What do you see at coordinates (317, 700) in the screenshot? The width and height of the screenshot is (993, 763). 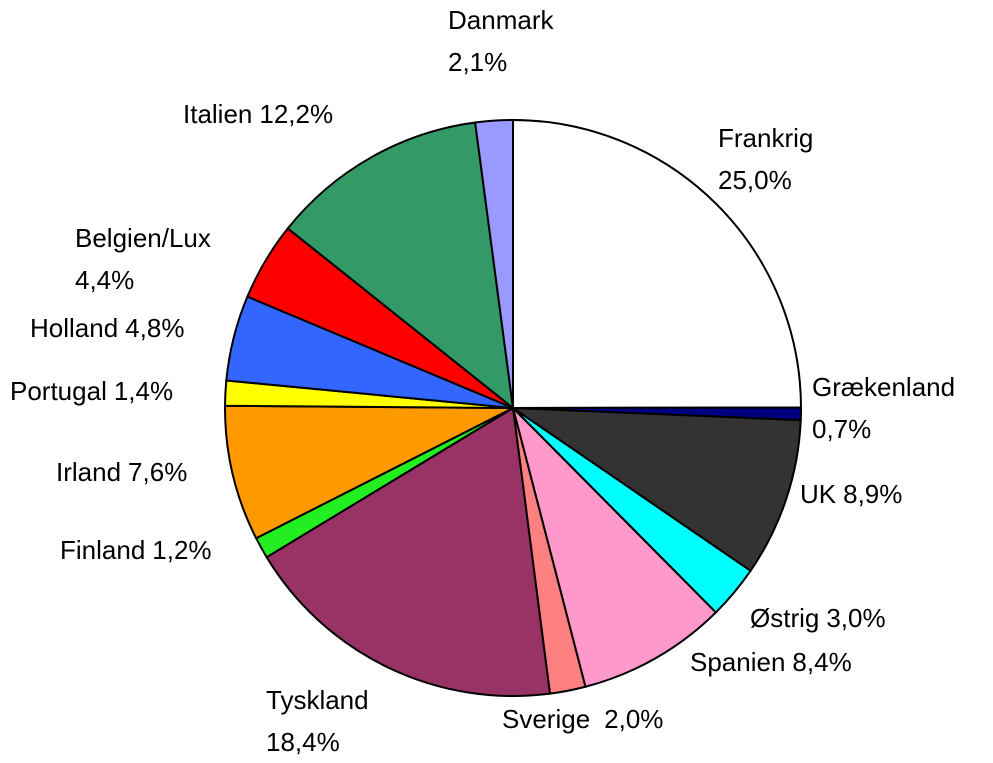 I see `slice-label: Tyskland` at bounding box center [317, 700].